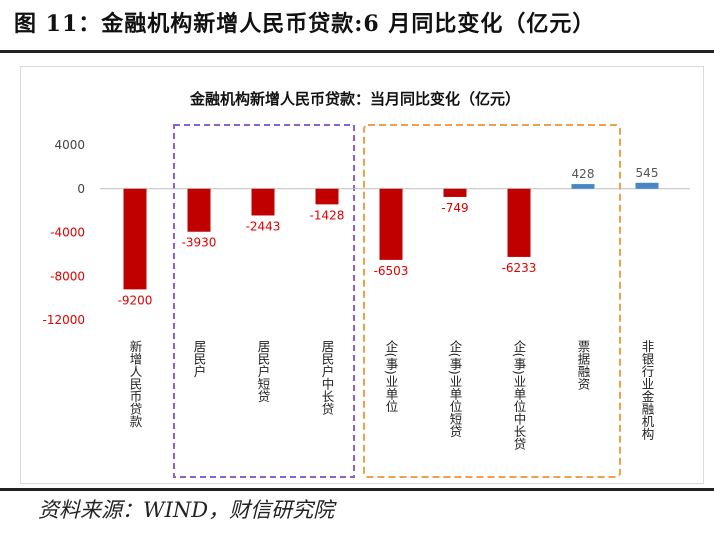  Describe the element at coordinates (454, 208) in the screenshot. I see `data-label: -749` at that location.